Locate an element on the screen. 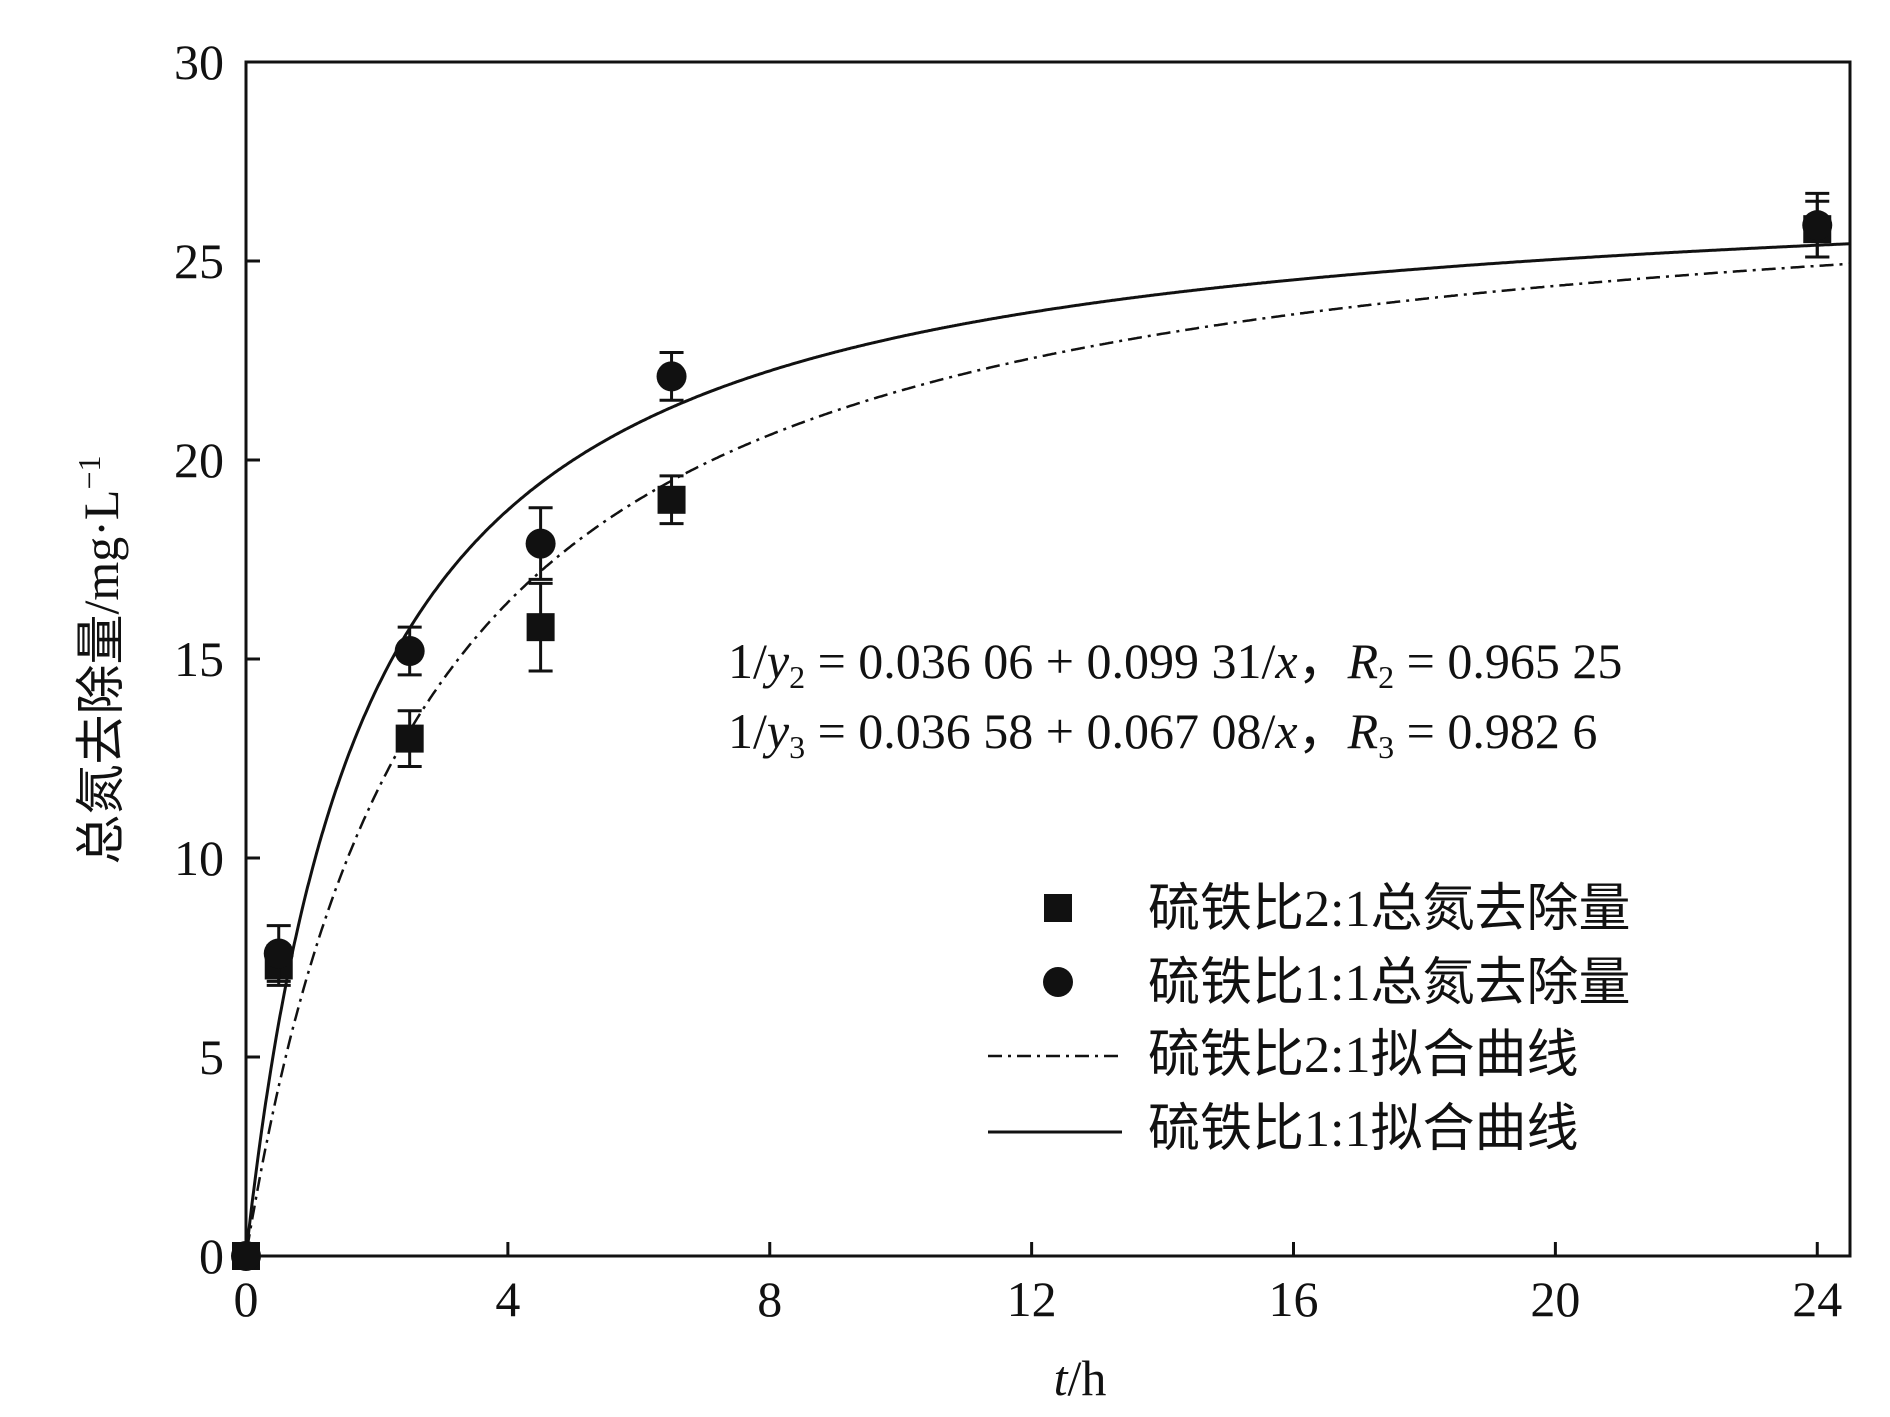  x-tick-label: 8 is located at coordinates (769, 1299).